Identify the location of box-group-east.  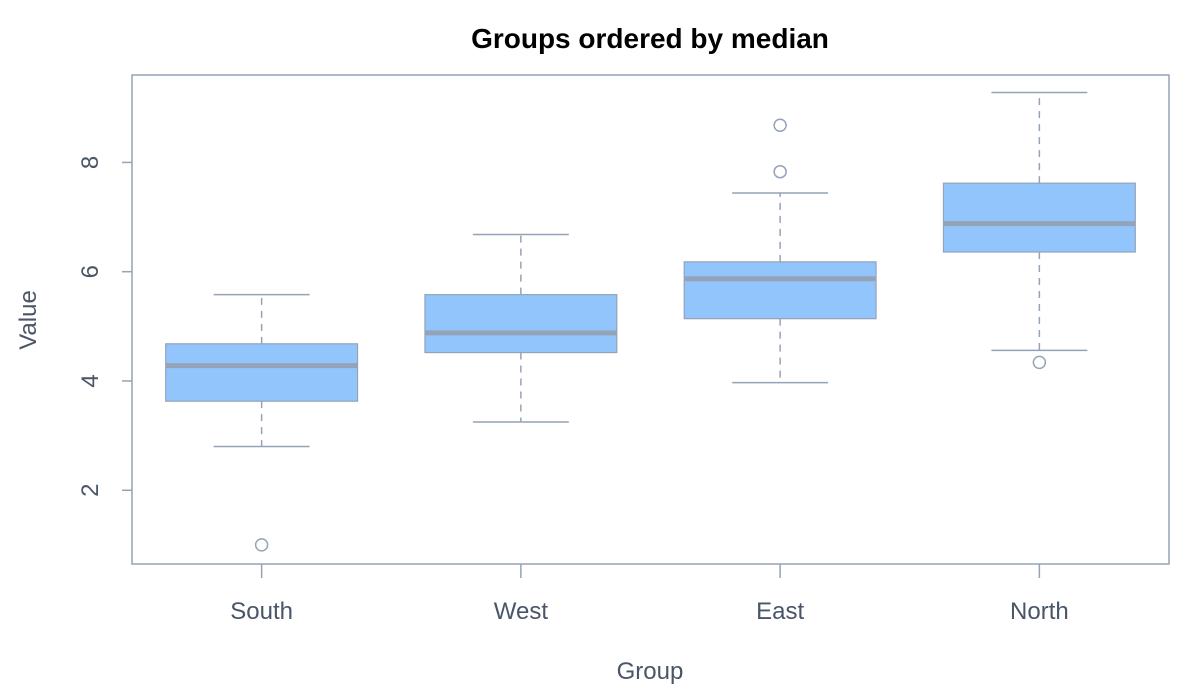
(780, 251).